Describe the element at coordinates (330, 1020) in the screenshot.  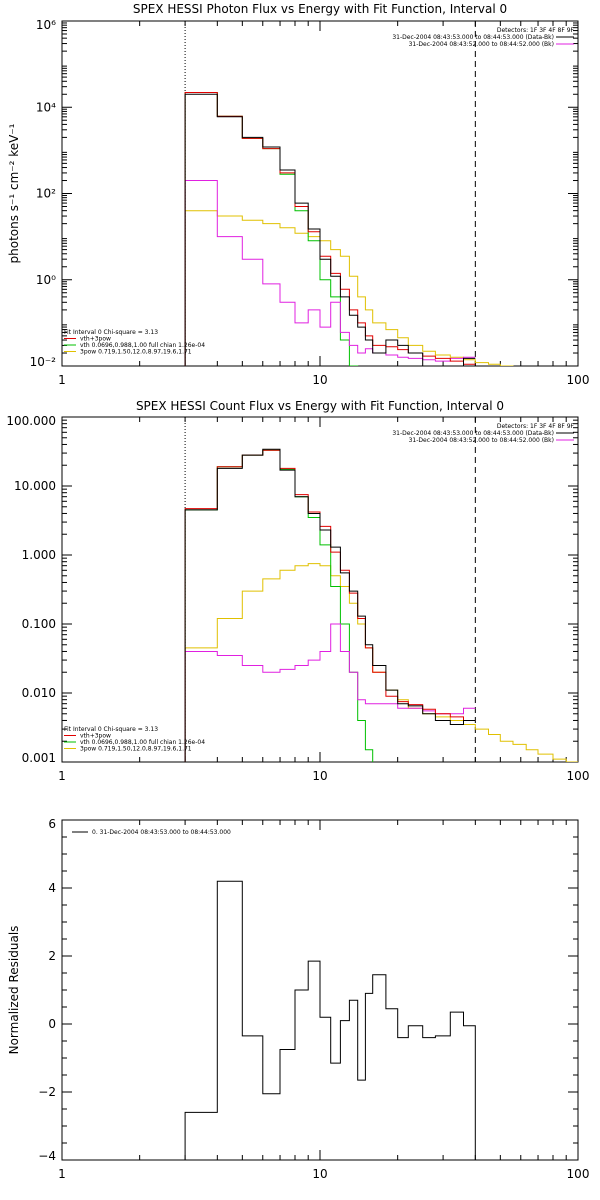
I see `series-residuals-line` at that location.